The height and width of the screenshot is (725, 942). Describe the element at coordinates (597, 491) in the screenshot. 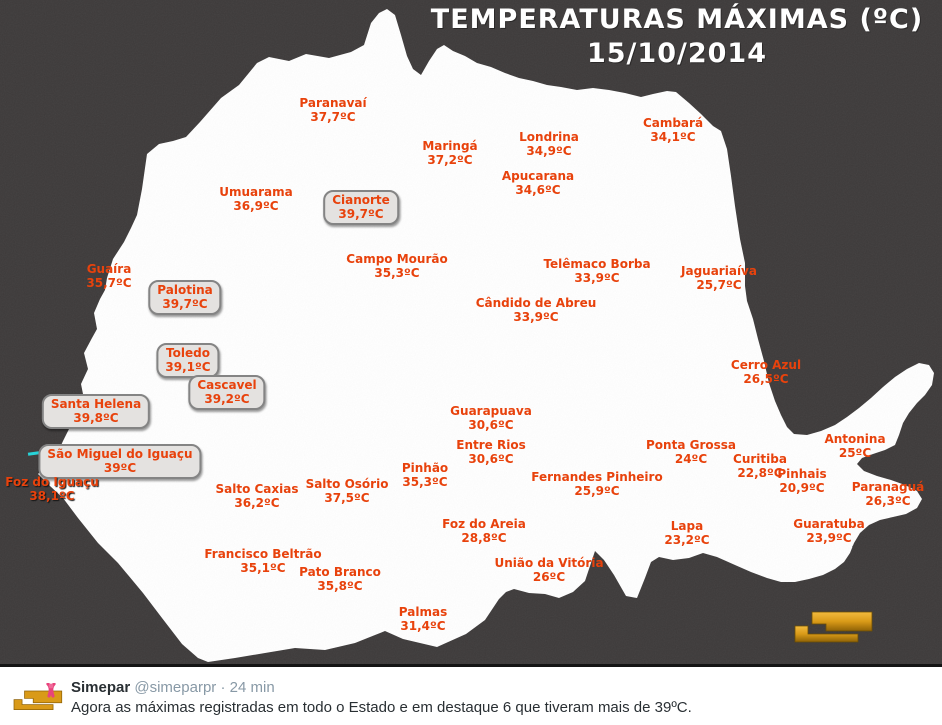

I see `city-temperature: 25,9ºC` at that location.